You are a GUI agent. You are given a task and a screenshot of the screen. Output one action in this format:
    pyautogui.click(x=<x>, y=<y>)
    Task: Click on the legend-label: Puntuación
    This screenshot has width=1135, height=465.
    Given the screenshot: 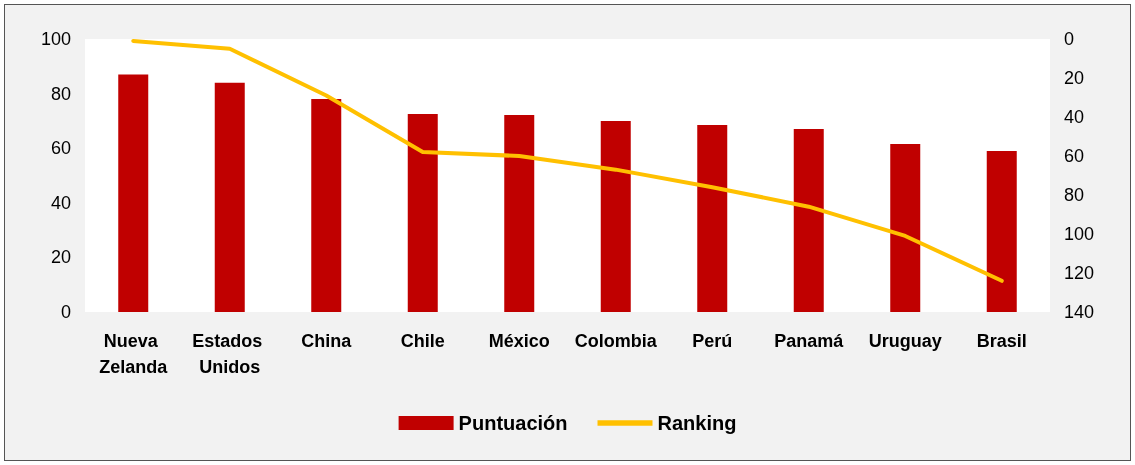 What is the action you would take?
    pyautogui.click(x=513, y=423)
    